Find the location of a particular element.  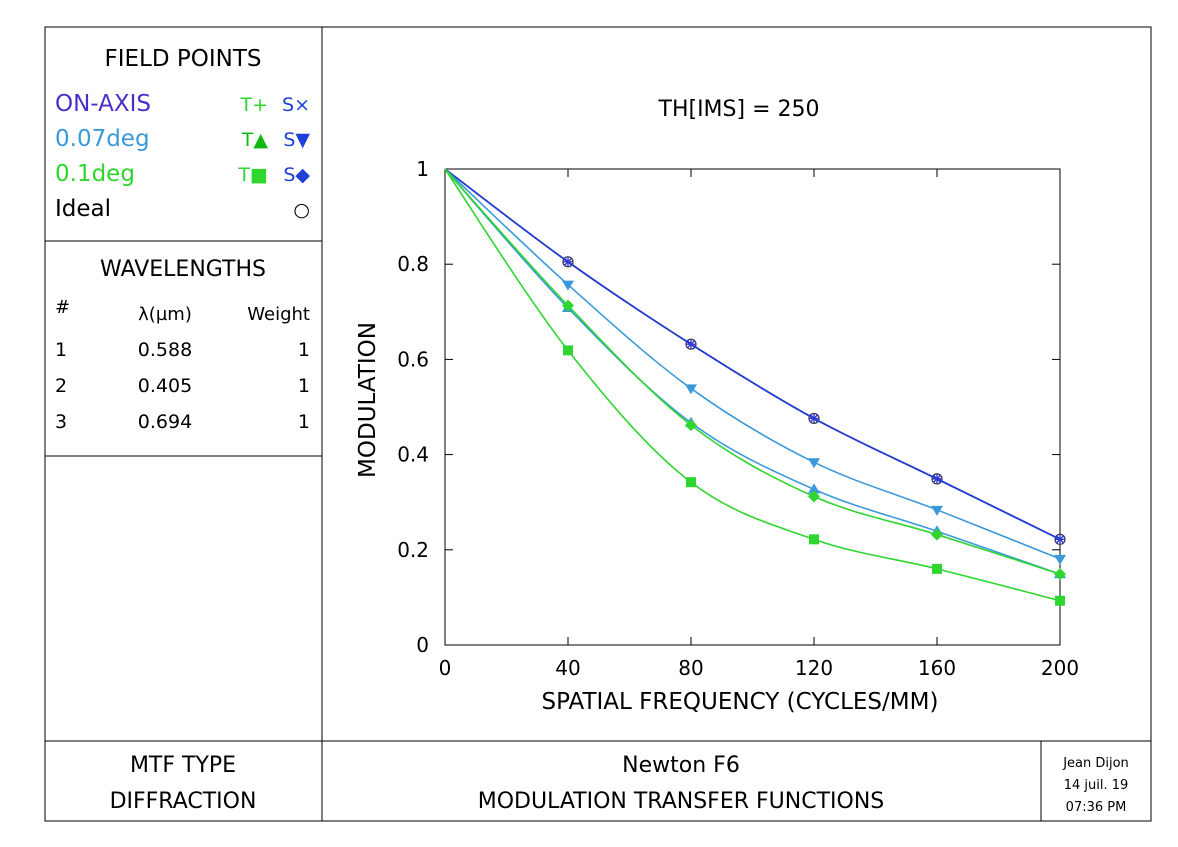

author-box: Jean Dijon 14 juil. 19 07:36 PM is located at coordinates (1095, 785).